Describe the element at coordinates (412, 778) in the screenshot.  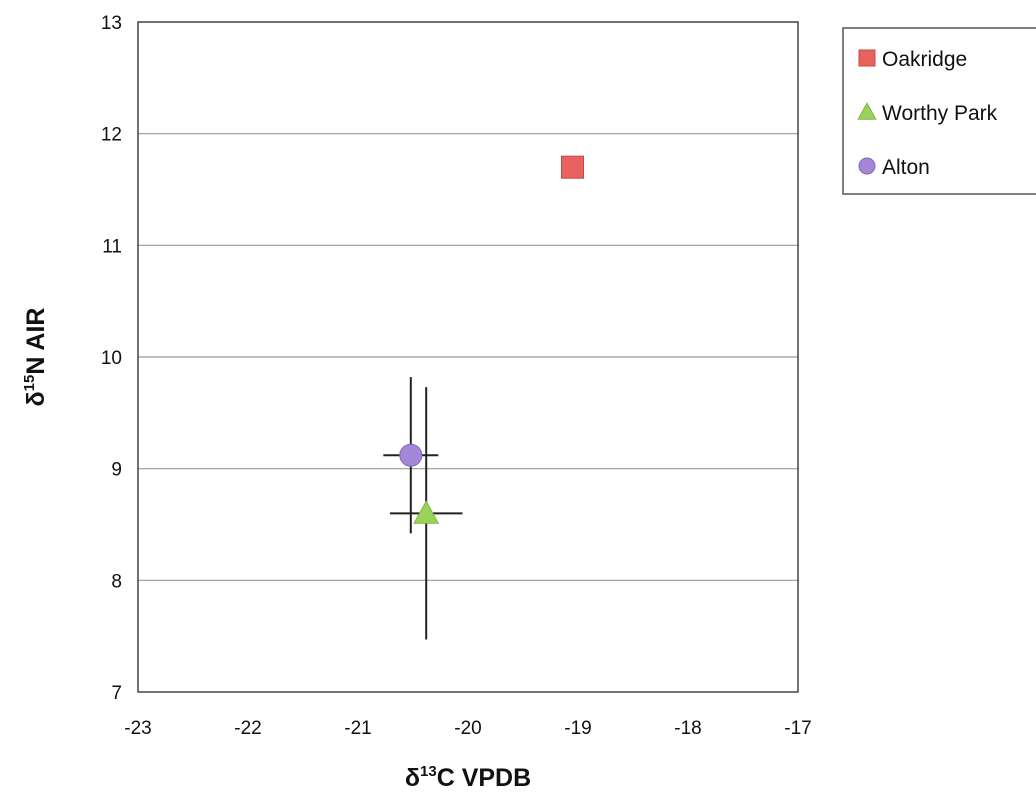
I see `x-axis-title-prefix: δ` at that location.